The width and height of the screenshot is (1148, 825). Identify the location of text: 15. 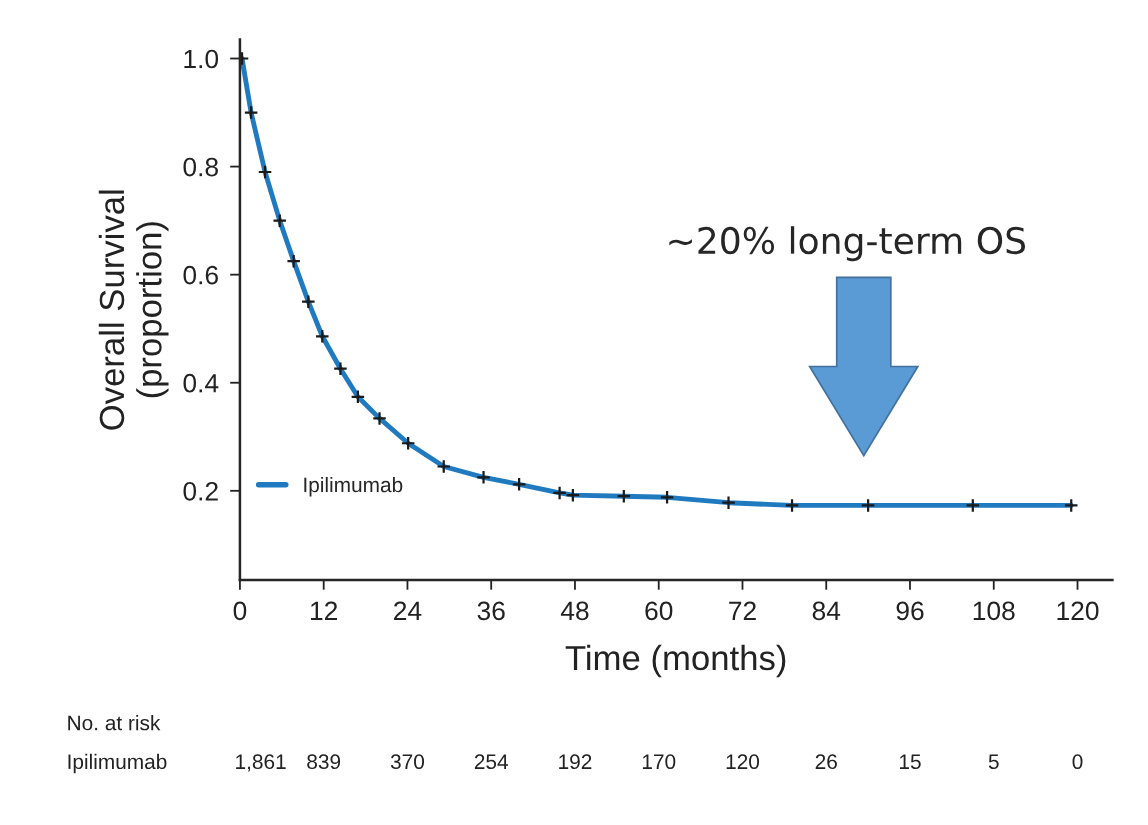
(910, 762).